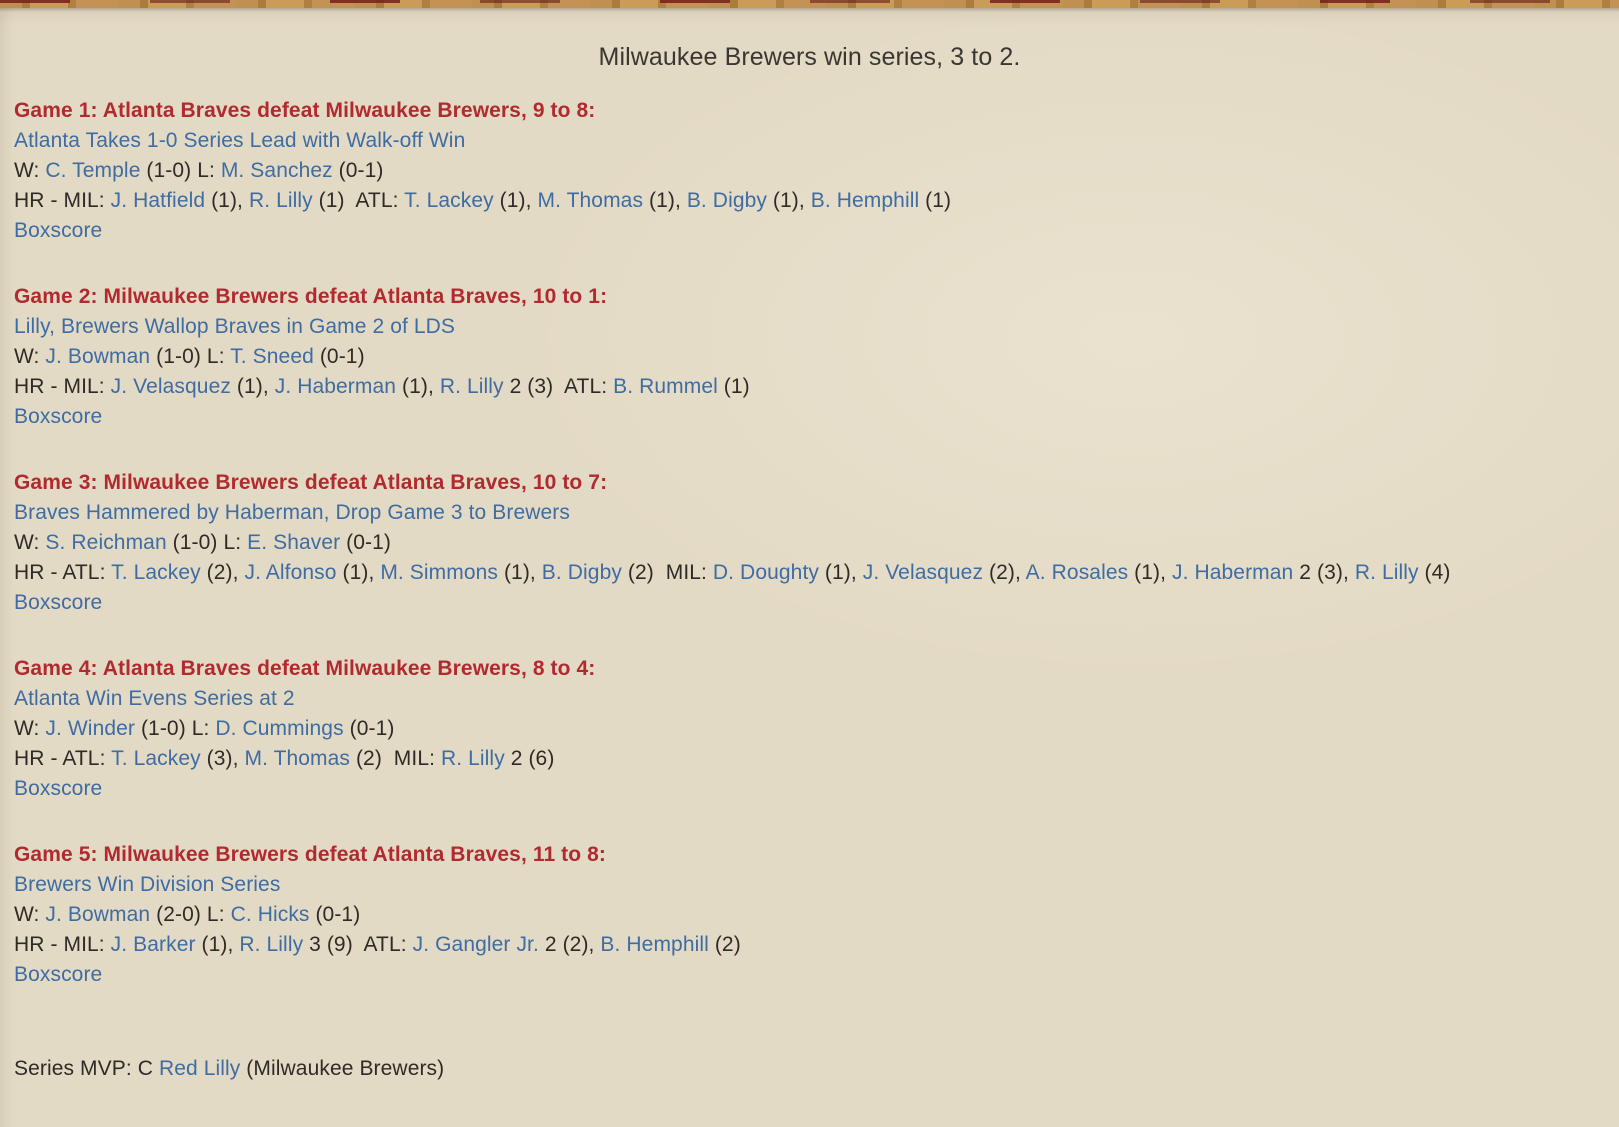 Image resolution: width=1619 pixels, height=1127 pixels. Describe the element at coordinates (358, 200) in the screenshot. I see `inline-text: (1) ATL:` at that location.